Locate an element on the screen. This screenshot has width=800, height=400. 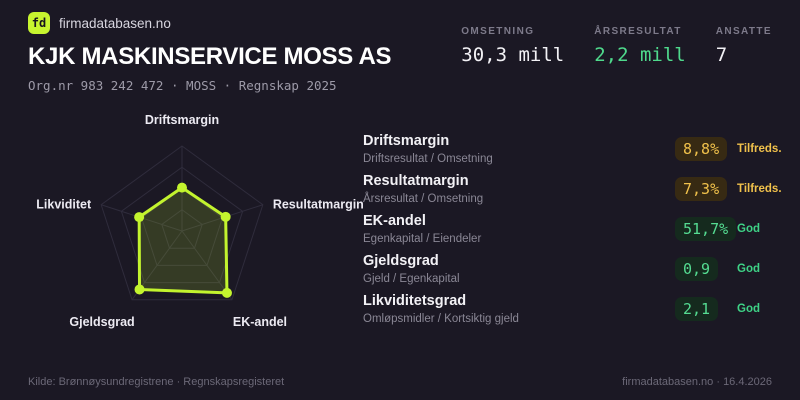
footer-site-link: firmadatabasen.no · 16.4.2026 is located at coordinates (697, 382).